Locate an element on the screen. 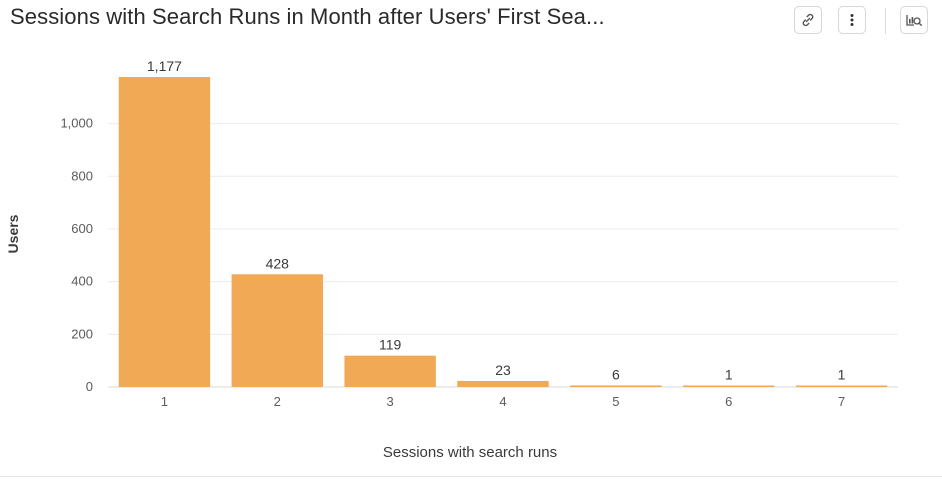 The height and width of the screenshot is (486, 942). x-tick-label: 3 is located at coordinates (390, 401).